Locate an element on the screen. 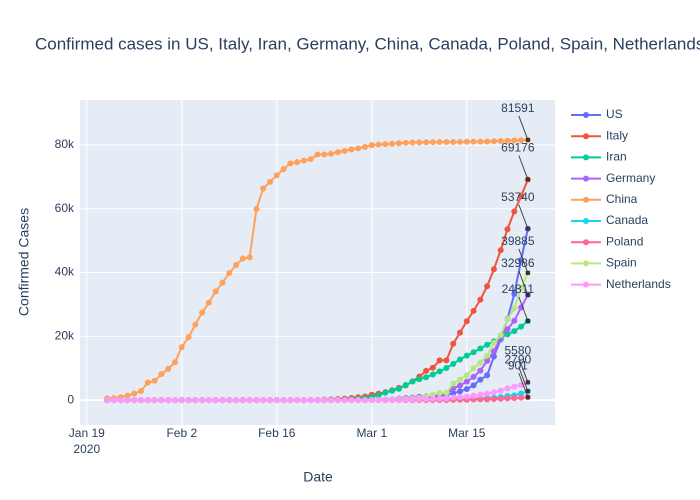 The image size is (700, 500). y-tick-label: 0 is located at coordinates (70, 399).